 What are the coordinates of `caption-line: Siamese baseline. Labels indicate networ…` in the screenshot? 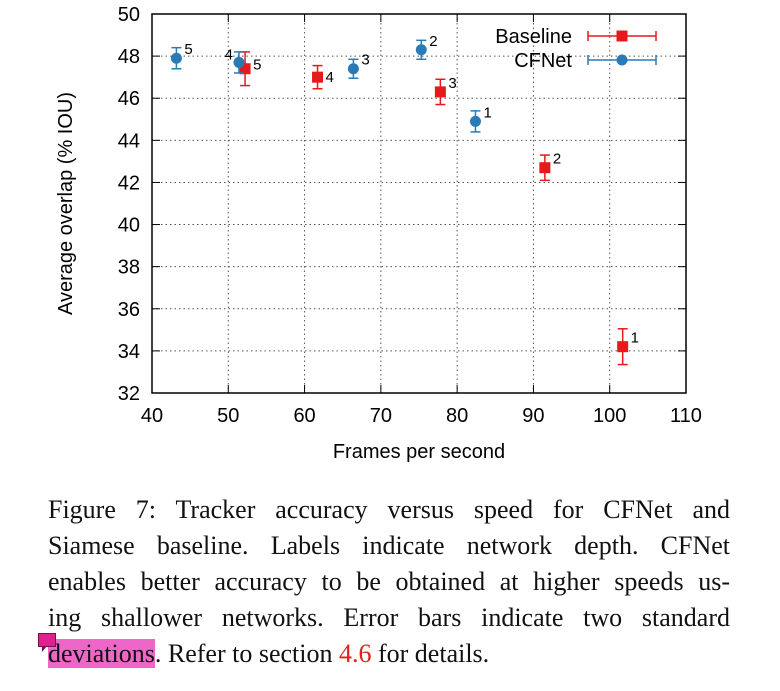 It's located at (389, 545).